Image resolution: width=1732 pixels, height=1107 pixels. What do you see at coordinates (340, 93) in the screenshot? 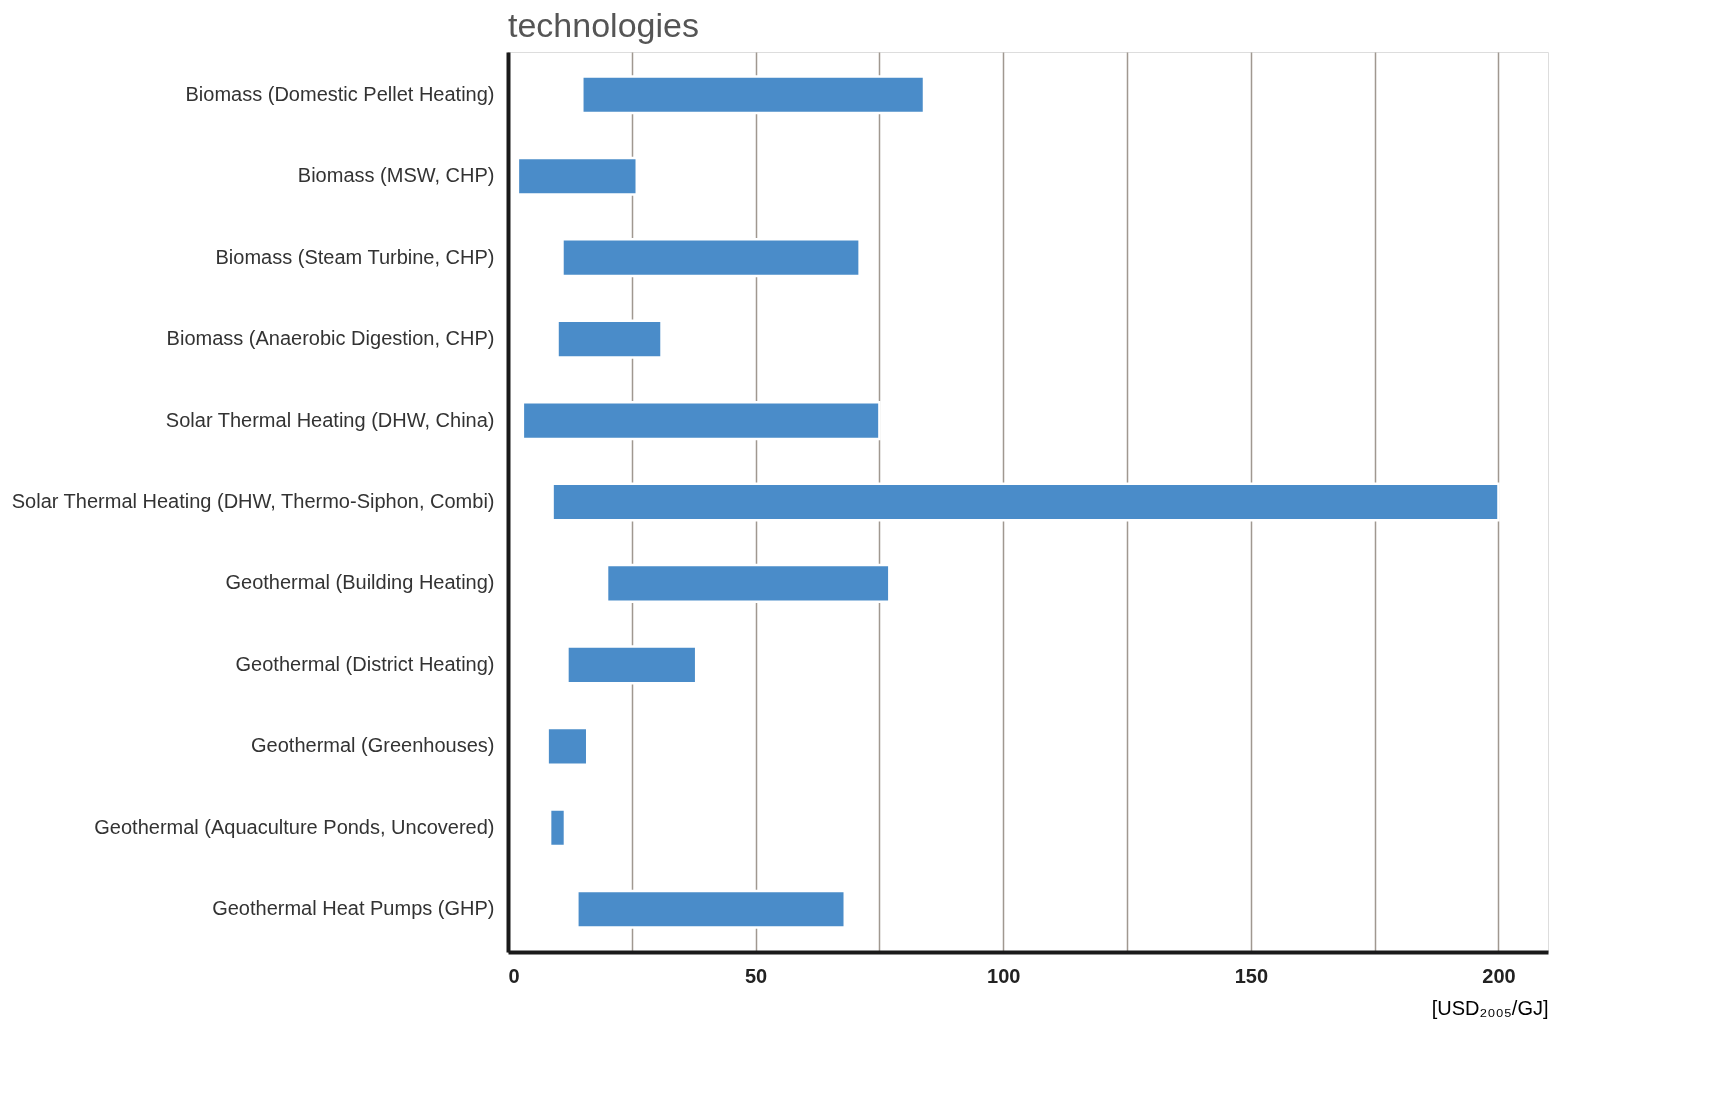
I see `y-tick-label: Biomass (Domestic Pellet Heating)` at bounding box center [340, 93].